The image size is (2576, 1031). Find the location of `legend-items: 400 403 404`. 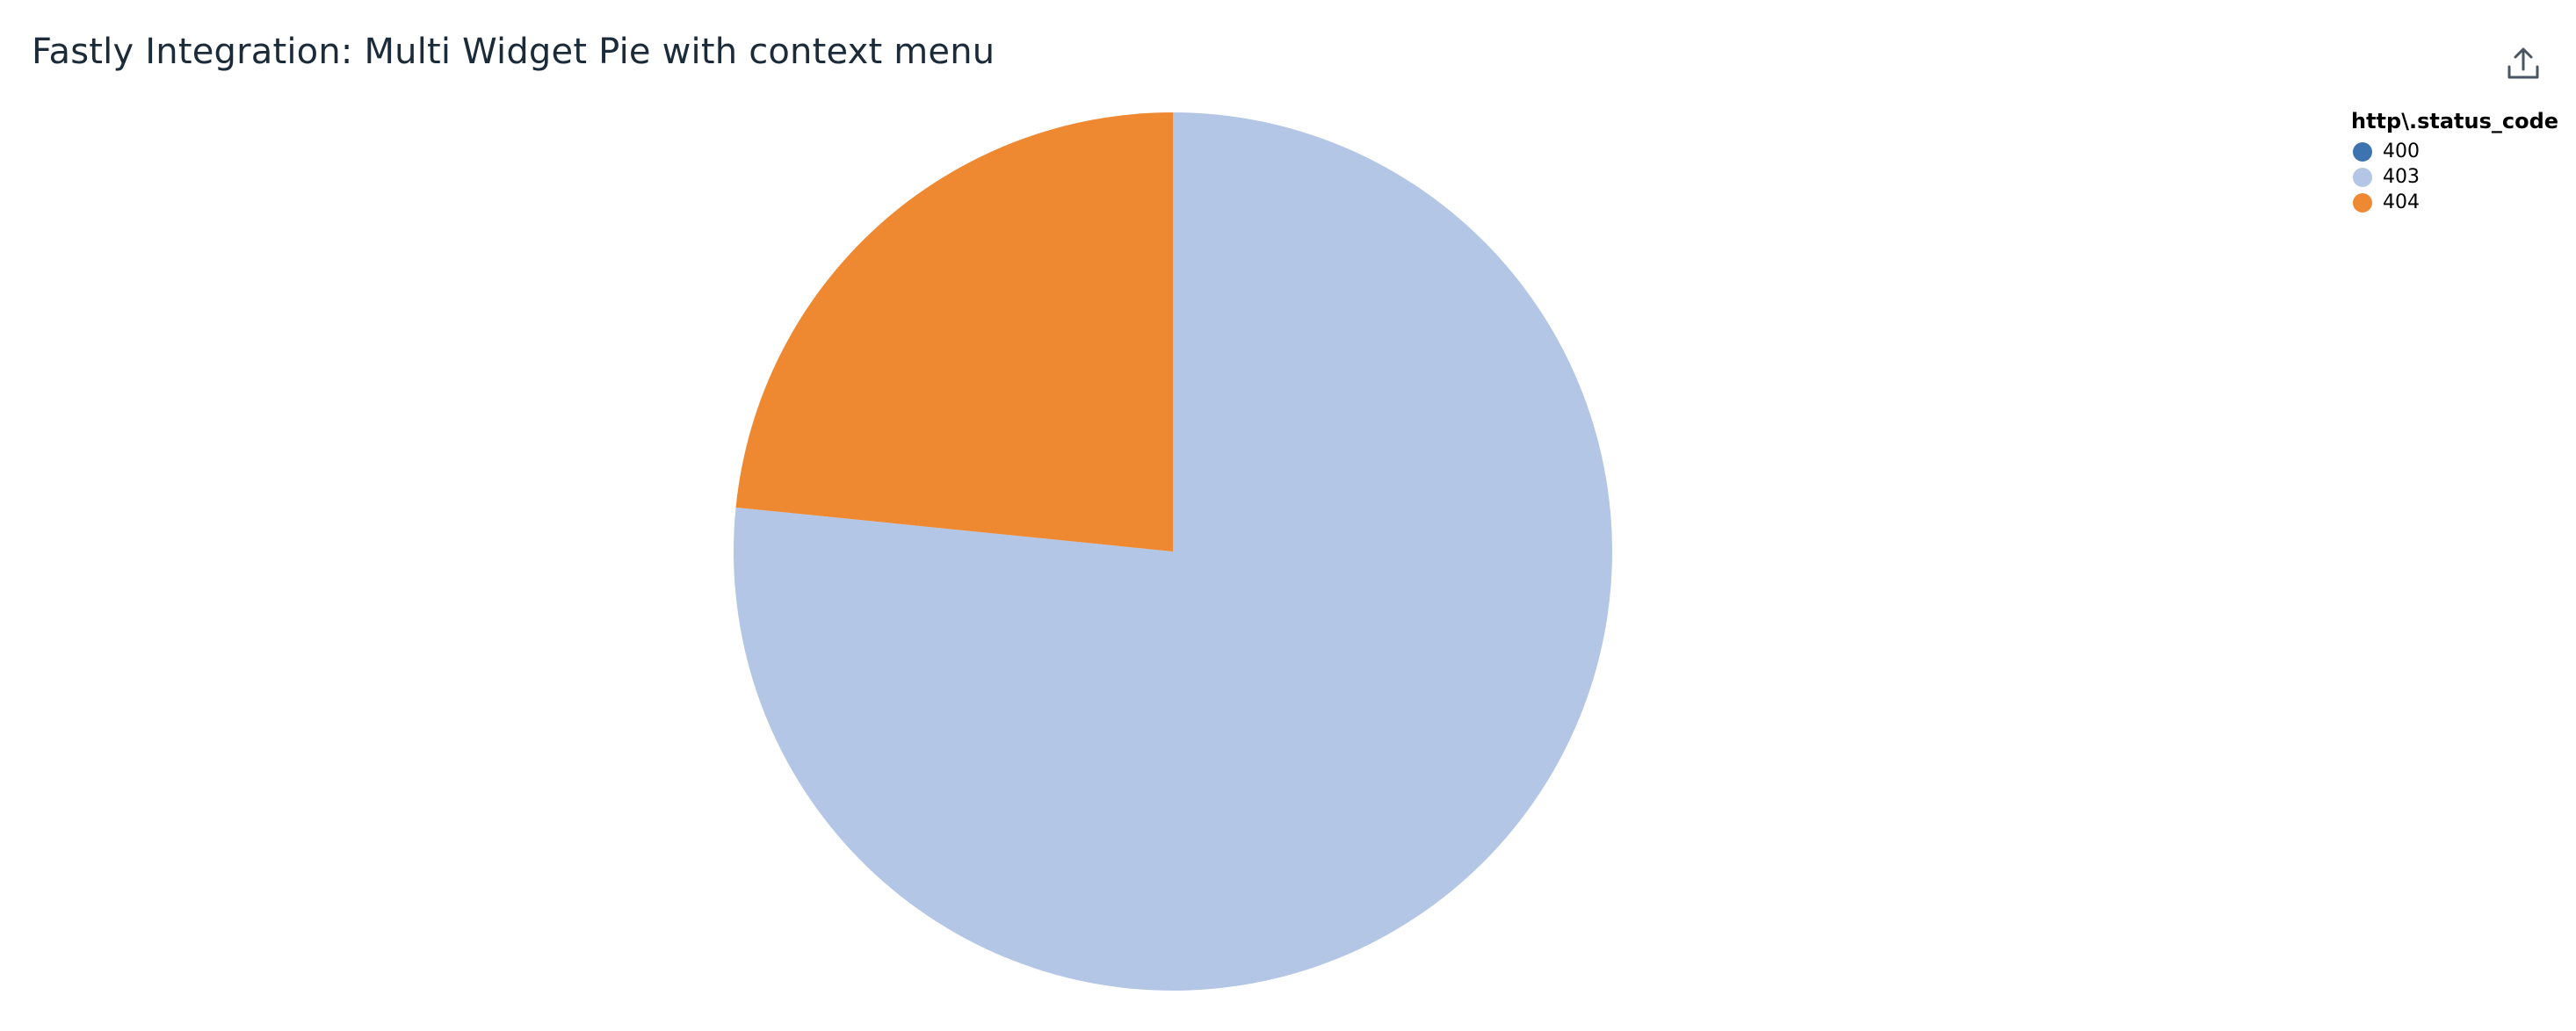

legend-items: 400 403 404 is located at coordinates (2454, 177).